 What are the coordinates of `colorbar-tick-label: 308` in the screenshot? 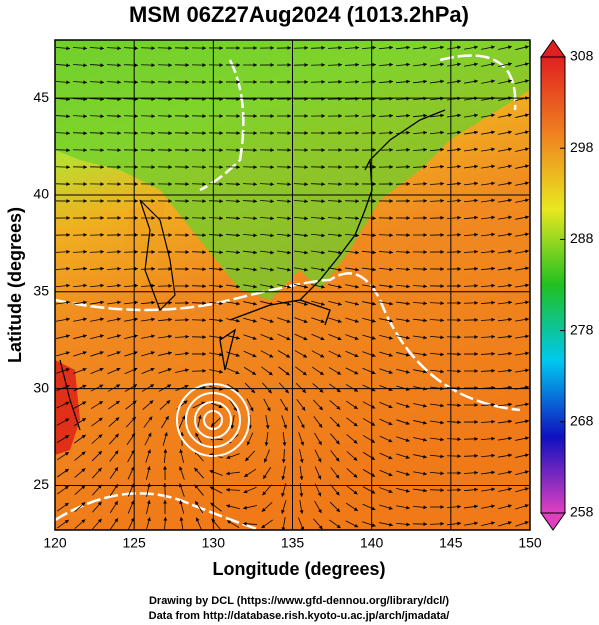 It's located at (582, 56).